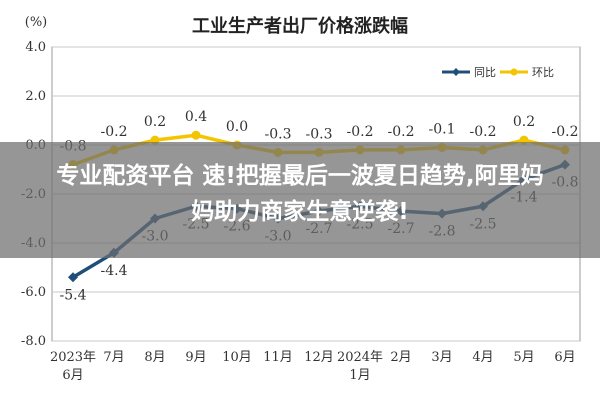 The height and width of the screenshot is (400, 600). What do you see at coordinates (196, 135) in the screenshot?
I see `data-point-mom` at bounding box center [196, 135].